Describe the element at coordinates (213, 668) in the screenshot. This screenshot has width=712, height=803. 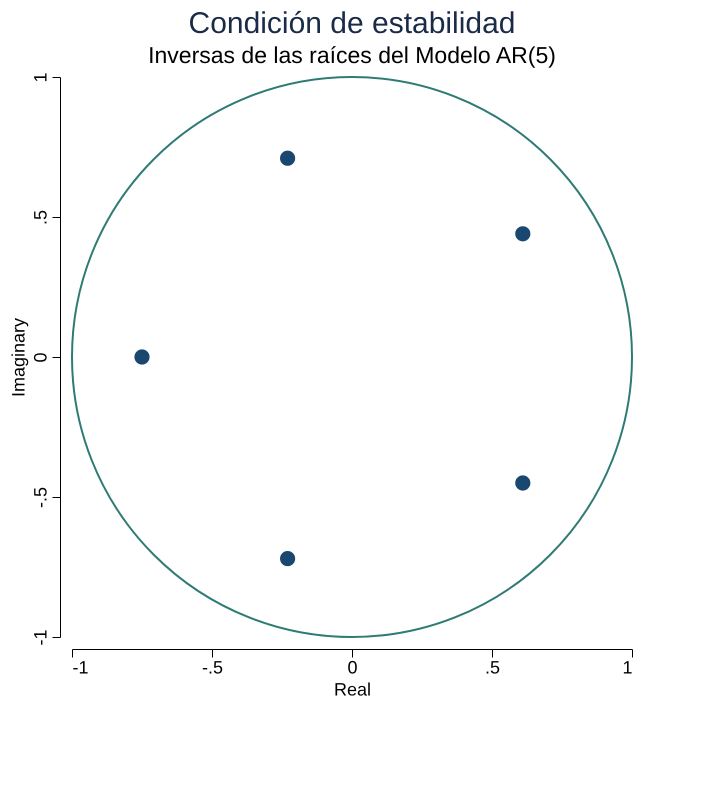
I see `x-tick-label: -.5` at that location.